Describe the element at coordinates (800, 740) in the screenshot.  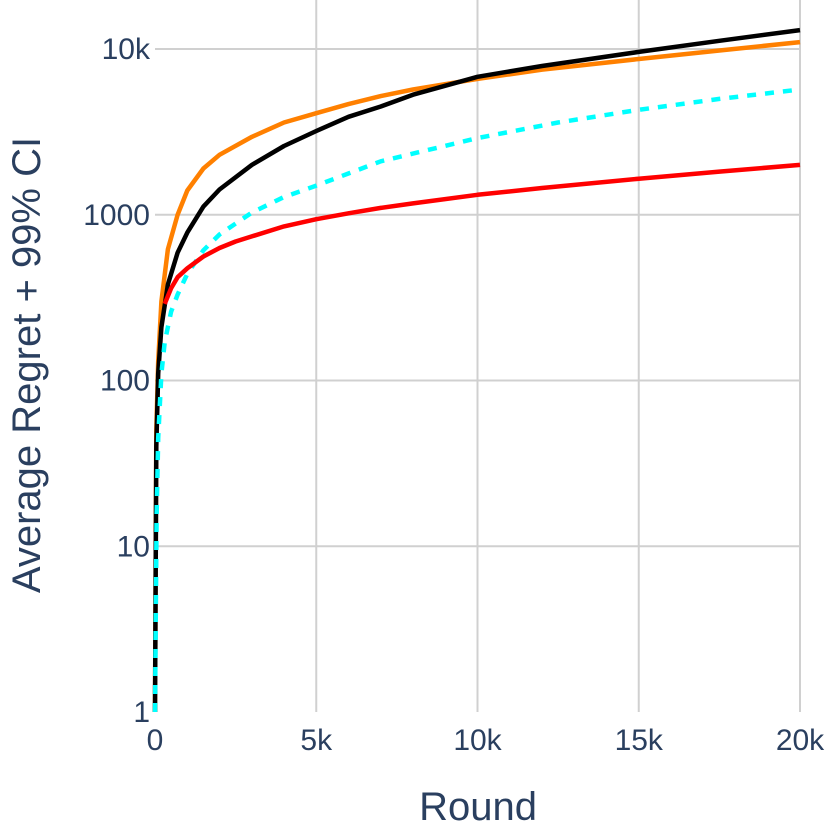
I see `x-tick-label: 20k` at that location.